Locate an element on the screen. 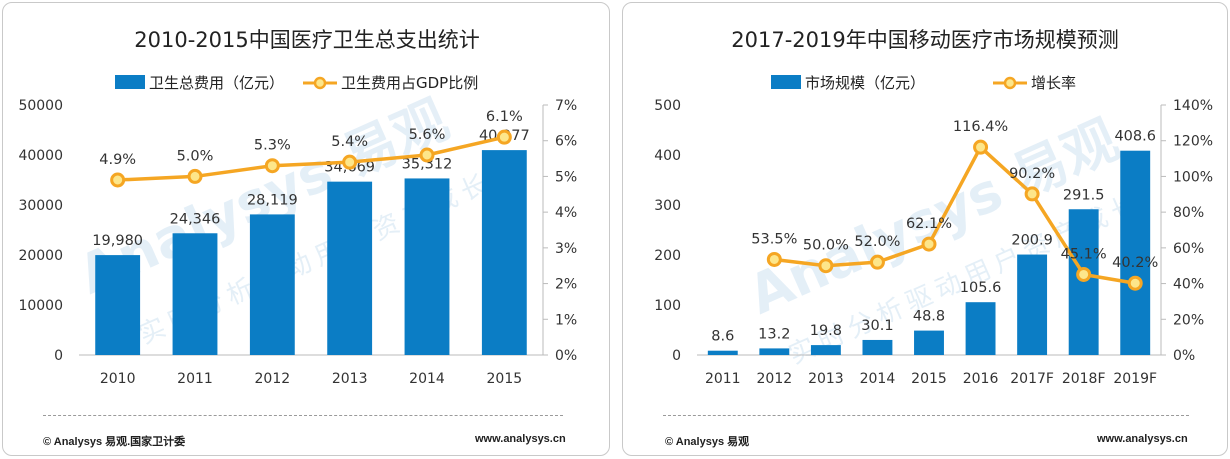  bar-value-label: 28,119 is located at coordinates (272, 200).